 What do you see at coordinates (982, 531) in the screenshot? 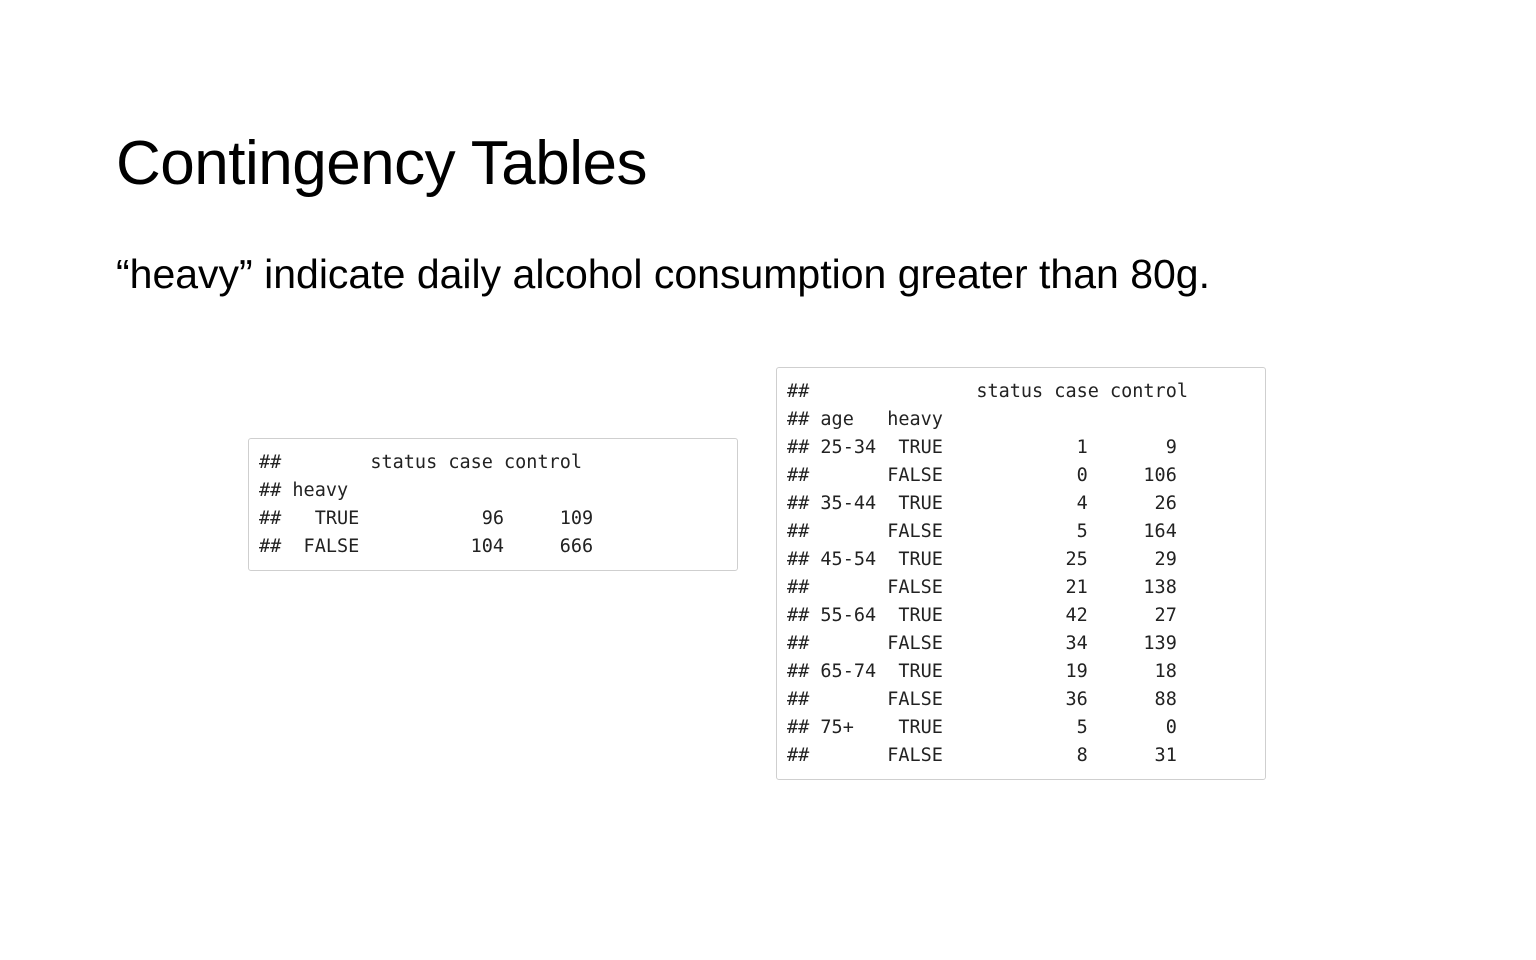
I see `code-line: ## FALSE 5 164` at bounding box center [982, 531].